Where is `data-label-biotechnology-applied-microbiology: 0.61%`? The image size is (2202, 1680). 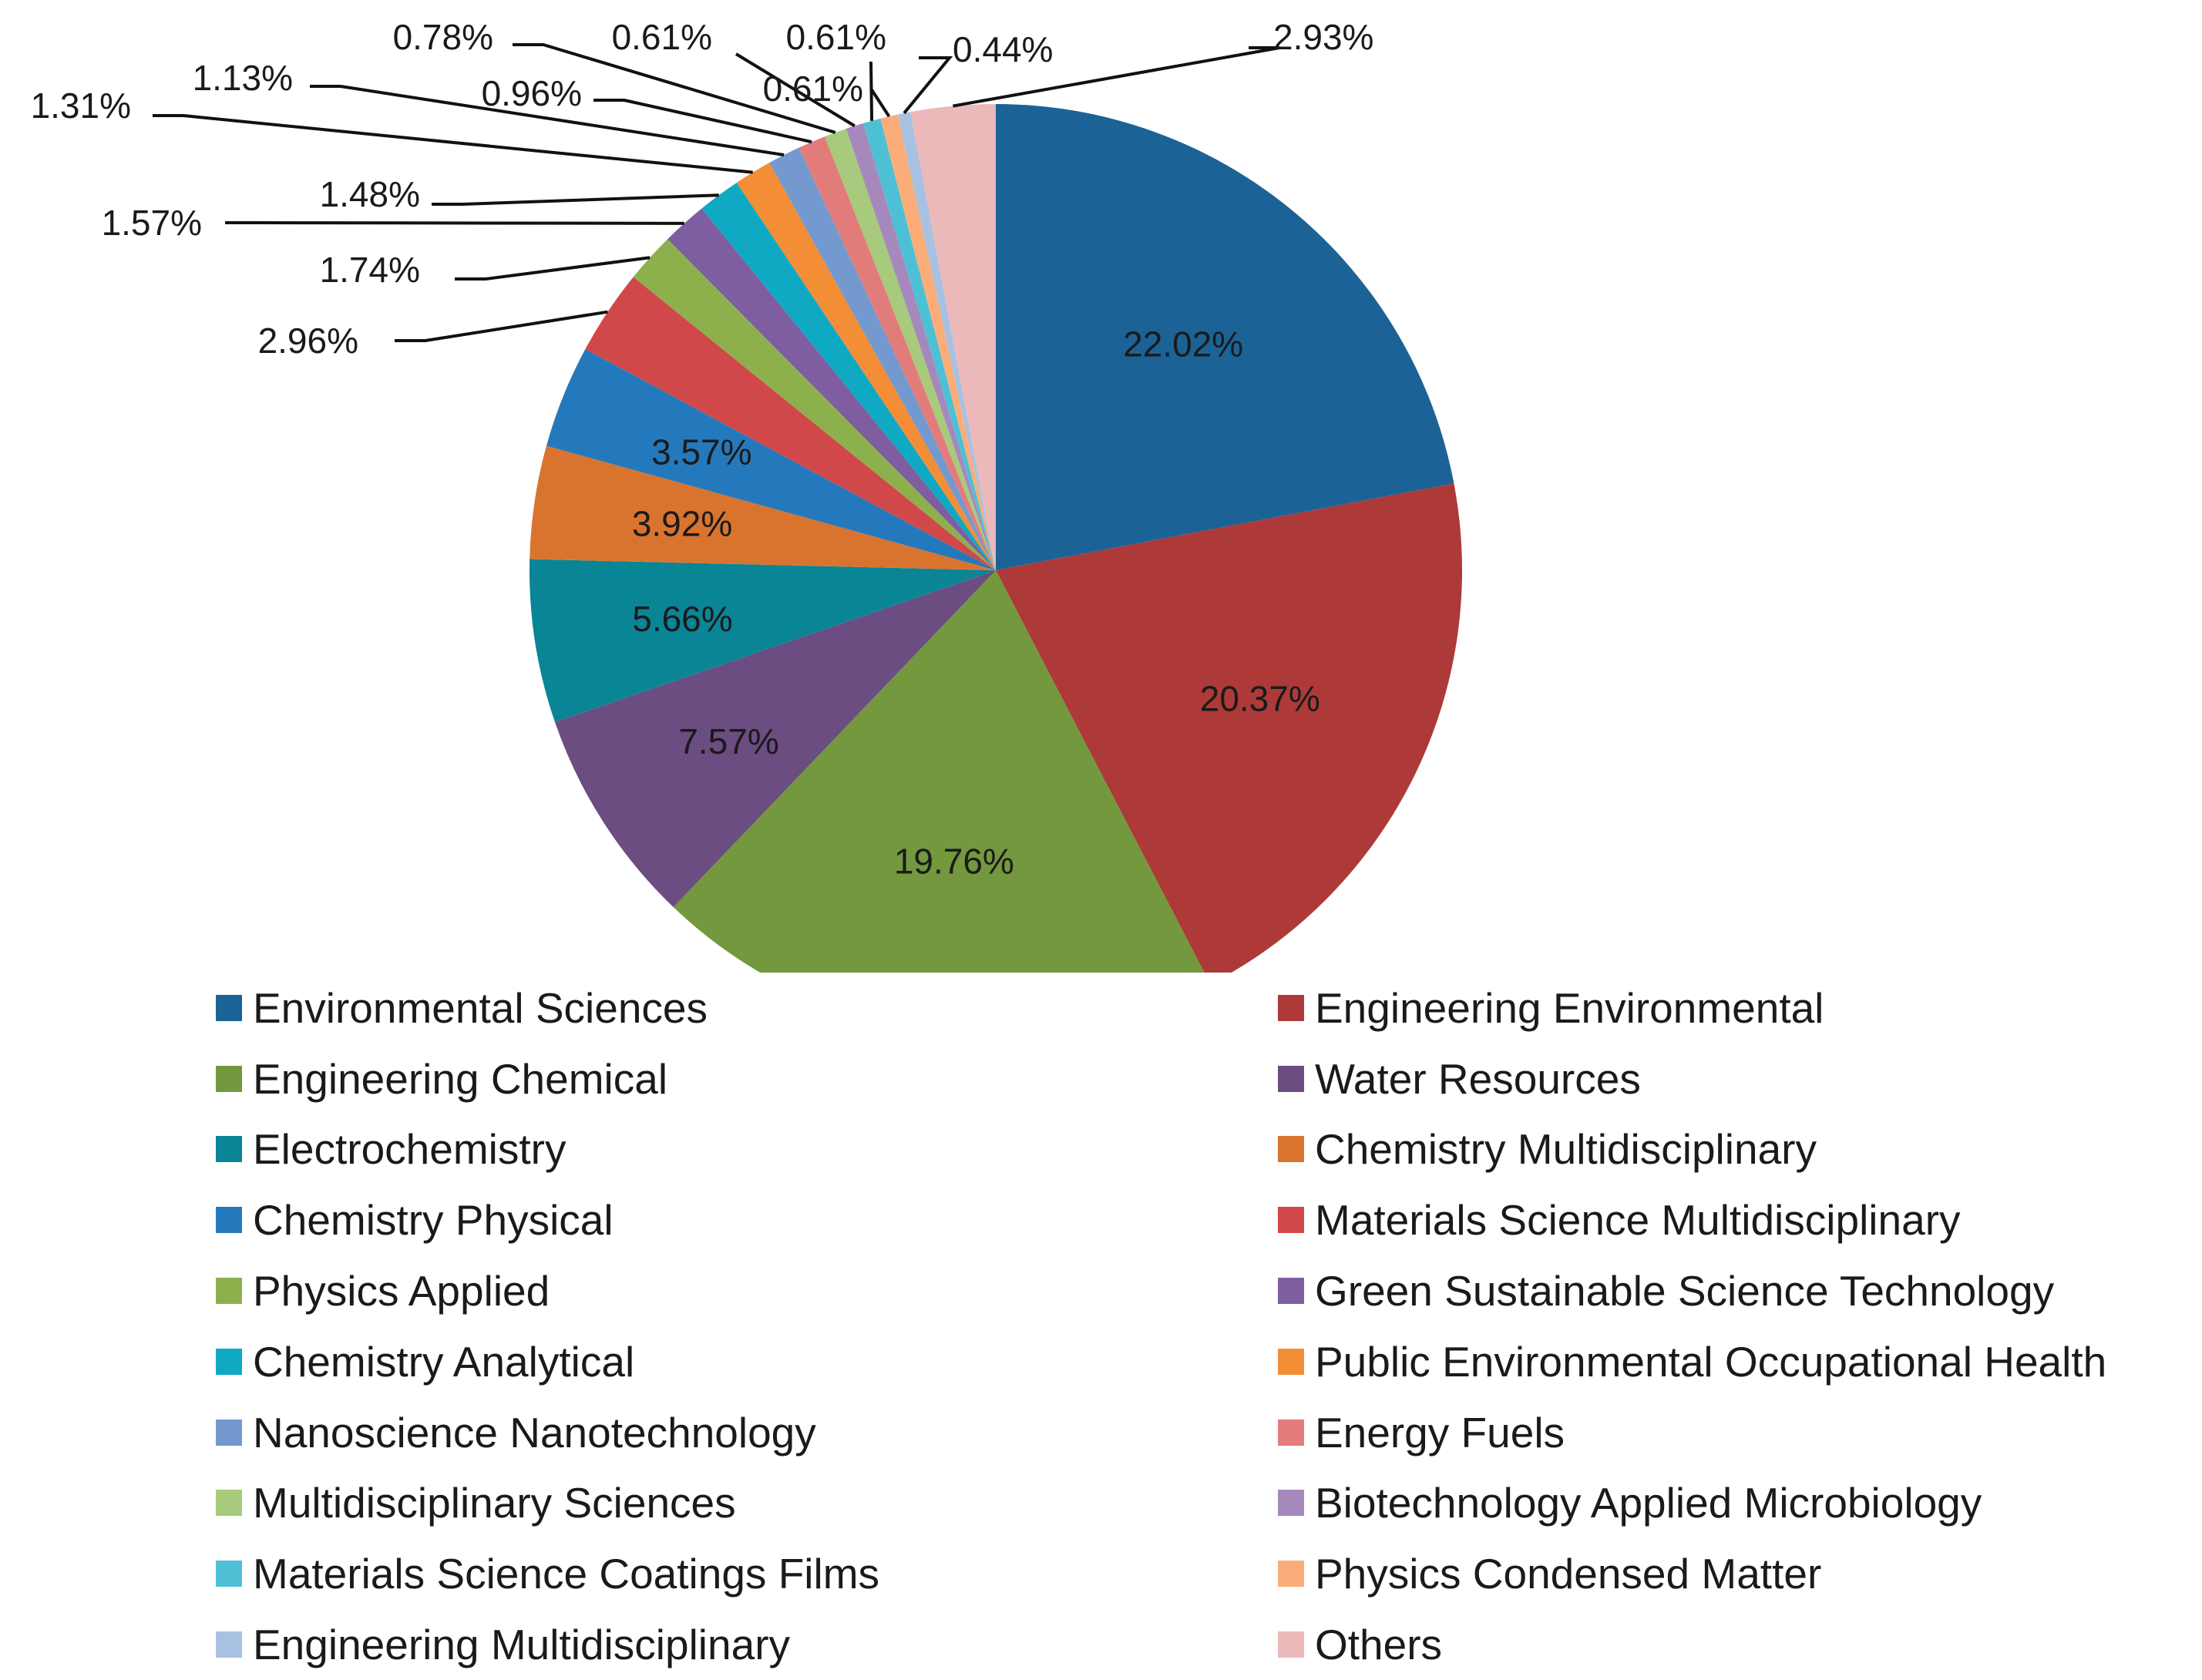 data-label-biotechnology-applied-microbiology: 0.61% is located at coordinates (662, 37).